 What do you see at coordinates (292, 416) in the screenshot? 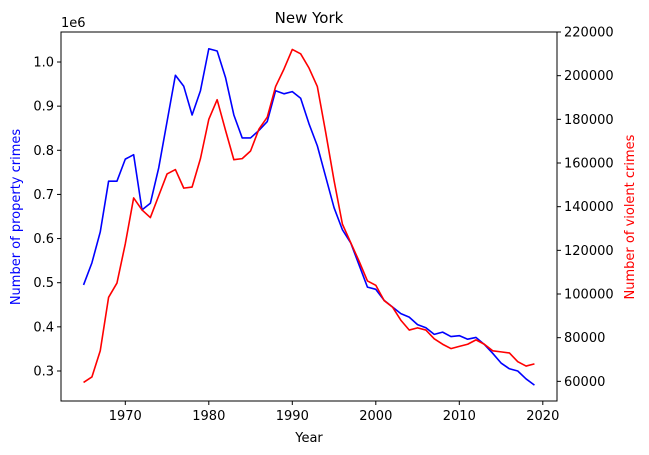
I see `x-tick-label: 1990` at bounding box center [292, 416].